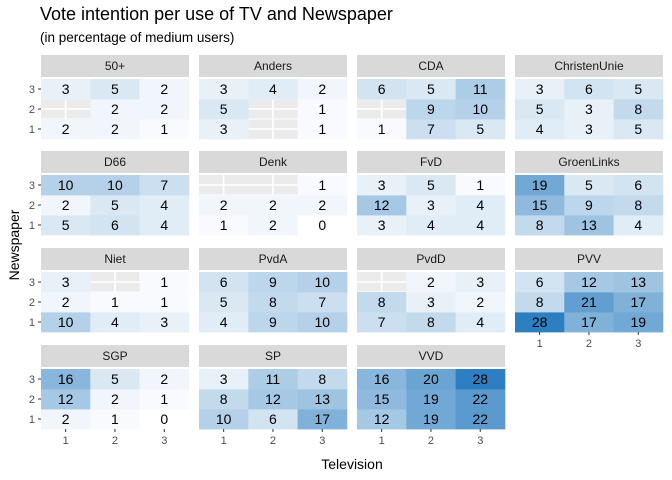 This screenshot has height=480, width=672. What do you see at coordinates (273, 379) in the screenshot?
I see `cell-value-label: 11` at bounding box center [273, 379].